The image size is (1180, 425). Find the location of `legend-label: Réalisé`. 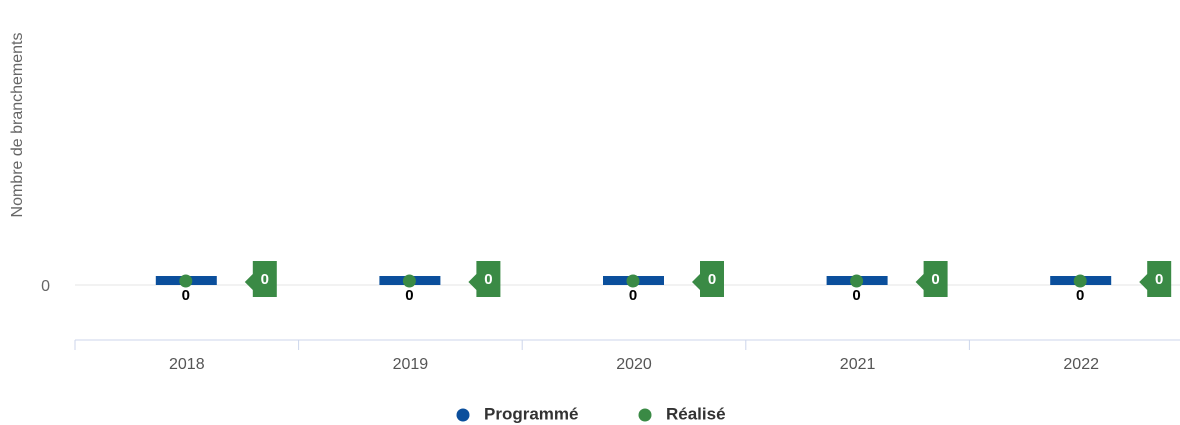

legend-label: Réalisé is located at coordinates (696, 413).